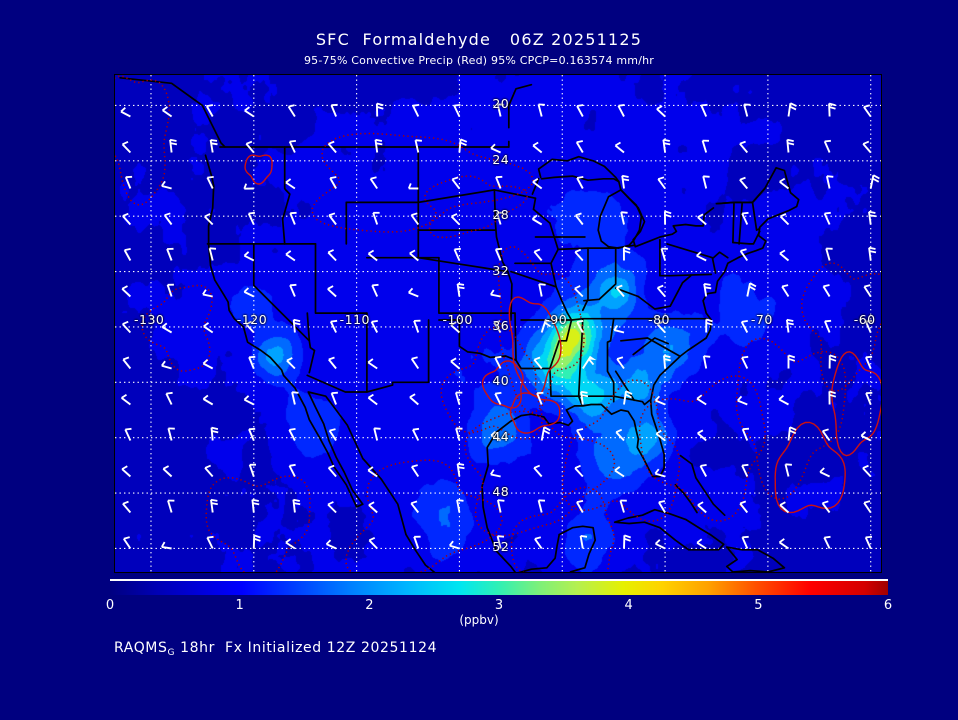 The width and height of the screenshot is (958, 720). I want to click on colorbar-units-label: (ppbv), so click(479, 620).